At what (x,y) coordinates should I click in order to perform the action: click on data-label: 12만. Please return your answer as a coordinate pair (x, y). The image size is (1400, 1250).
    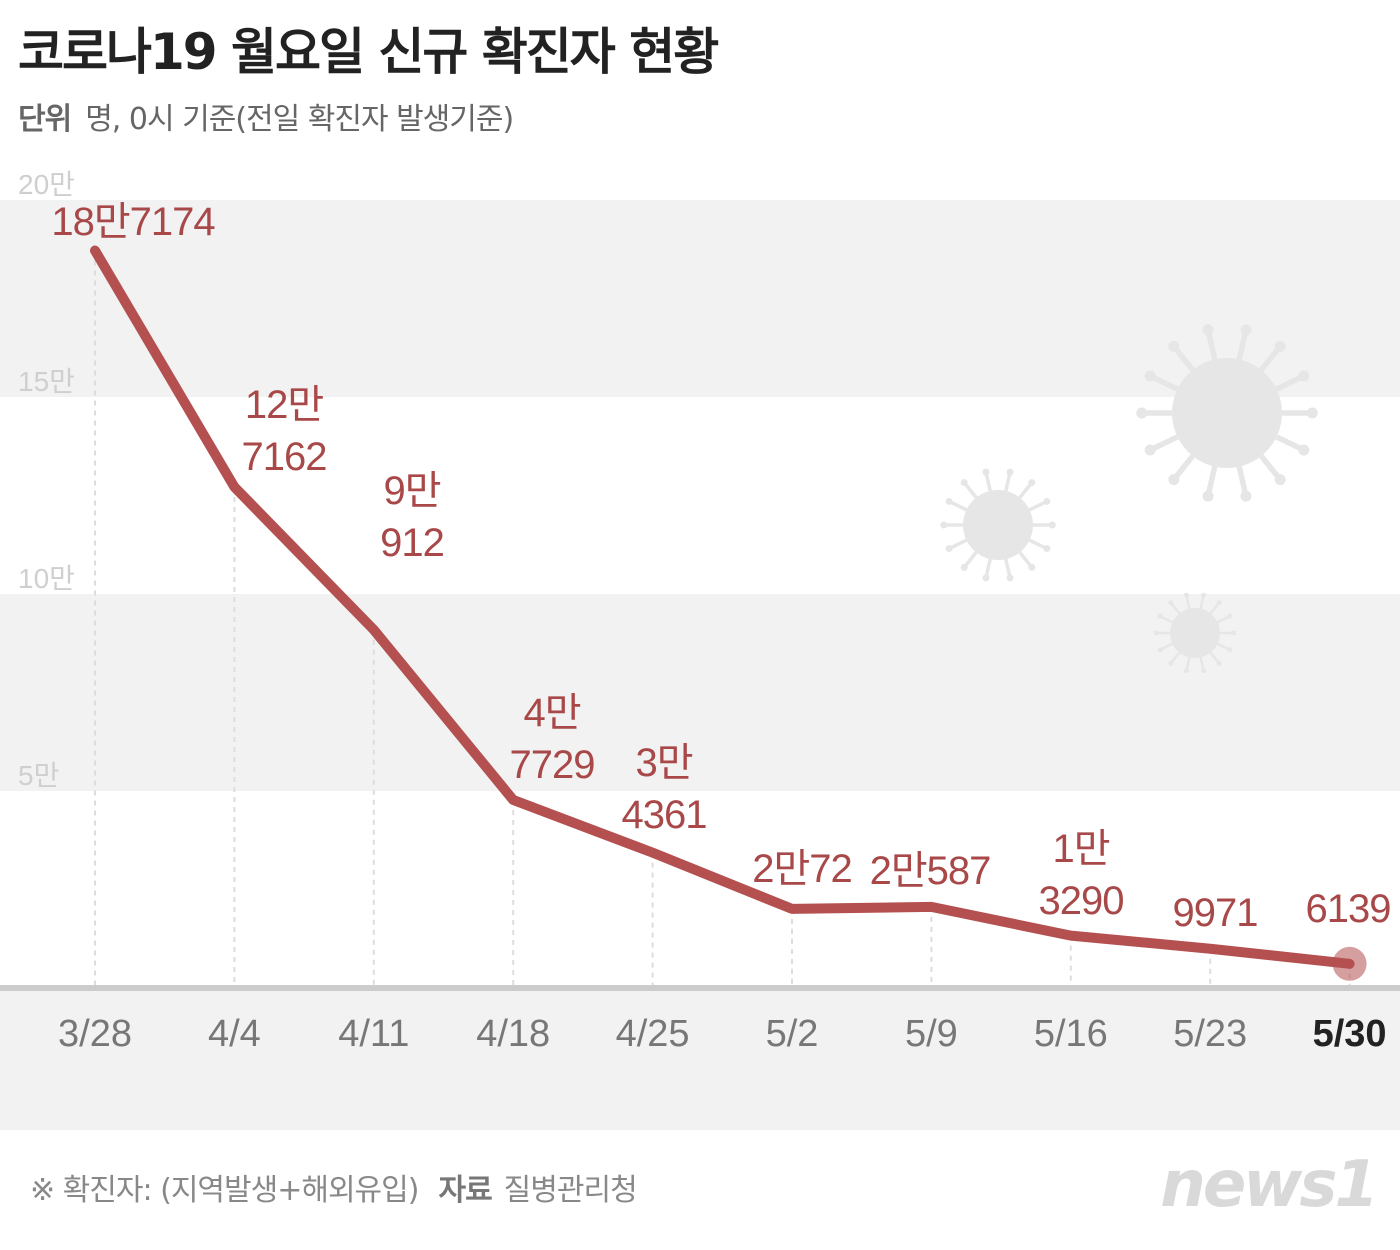
    Looking at the image, I should click on (284, 405).